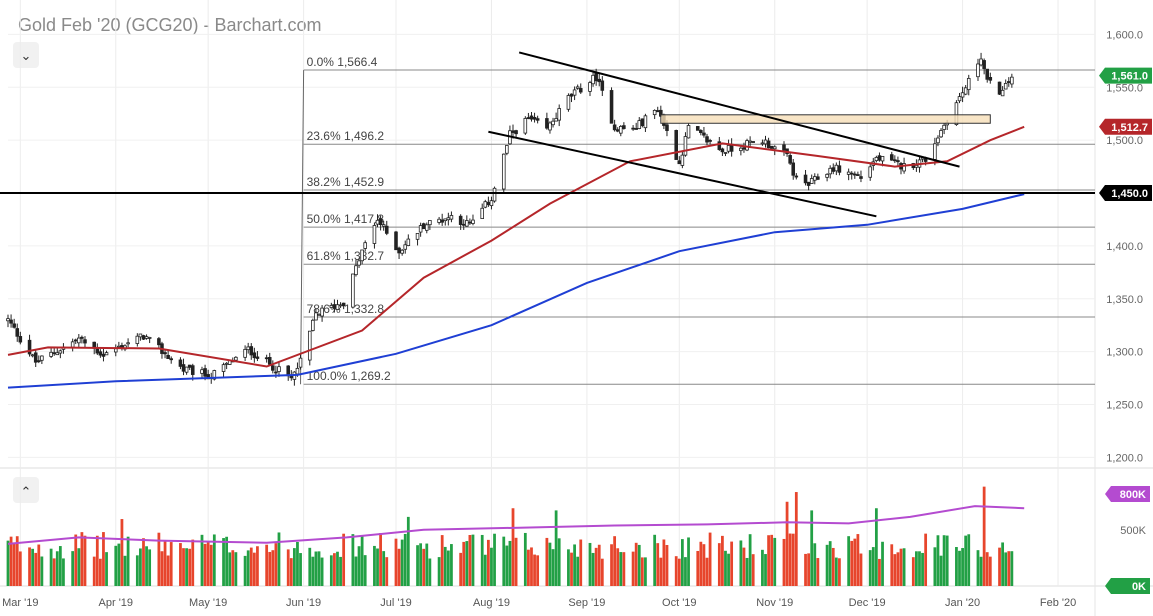 This screenshot has width=1153, height=616. I want to click on volume-last-tag: 0K, so click(1127, 586).